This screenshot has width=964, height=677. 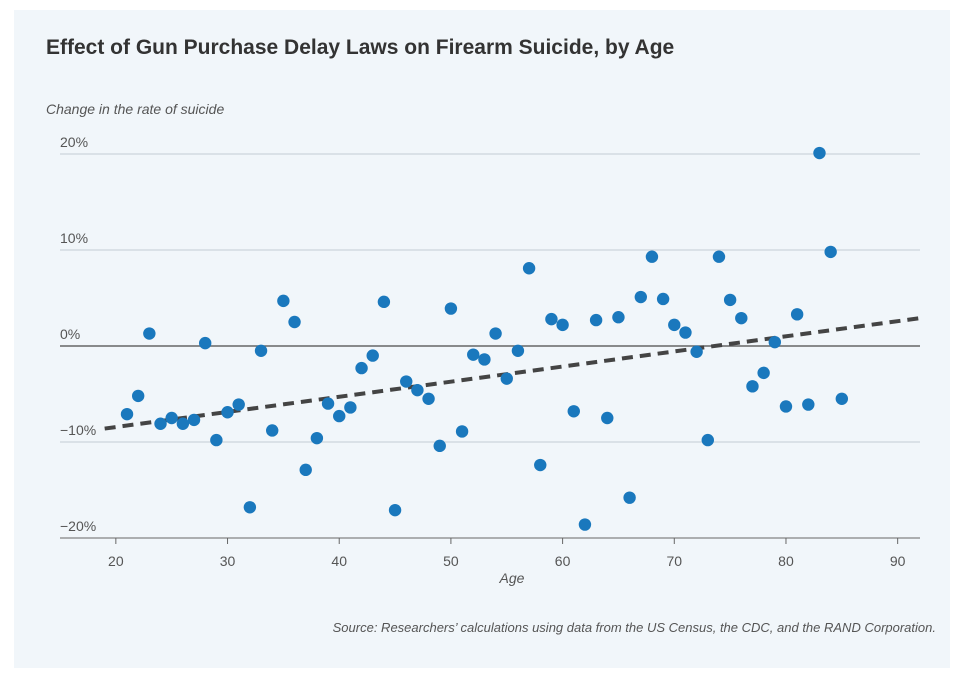 What do you see at coordinates (898, 561) in the screenshot?
I see `x-tick-label: 90` at bounding box center [898, 561].